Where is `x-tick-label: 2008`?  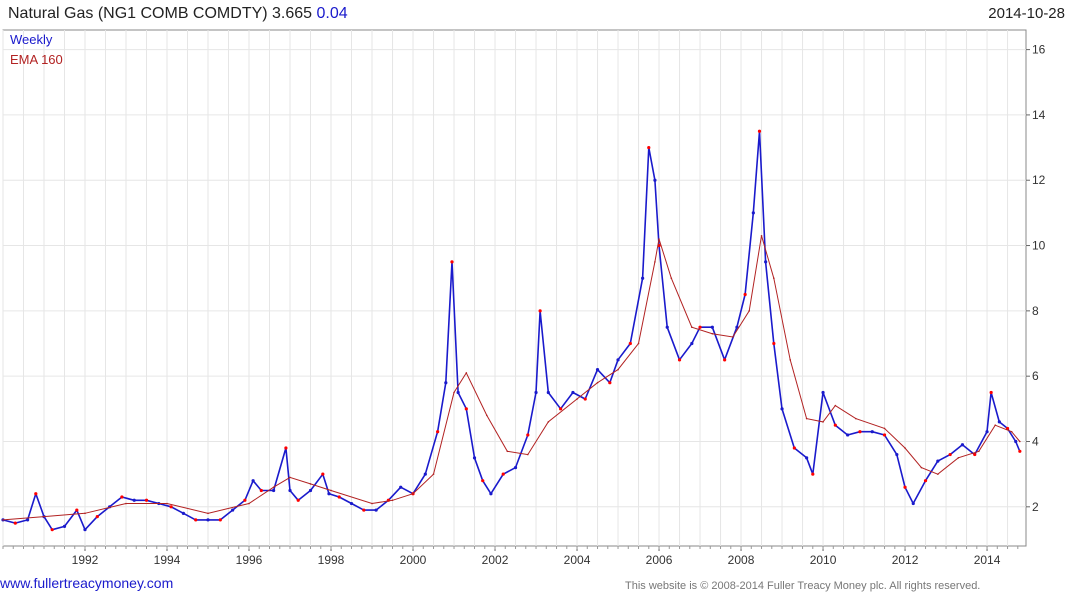 x-tick-label: 2008 is located at coordinates (741, 560).